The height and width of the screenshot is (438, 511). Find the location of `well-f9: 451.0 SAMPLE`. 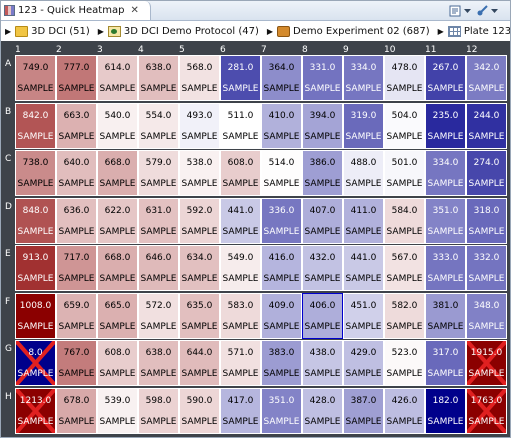

well-f9: 451.0 SAMPLE is located at coordinates (363, 315).